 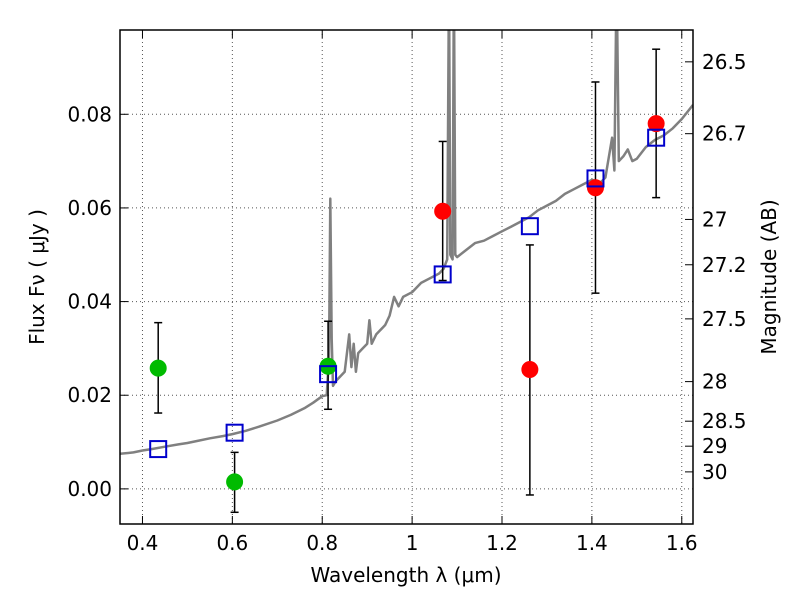 What do you see at coordinates (89, 395) in the screenshot?
I see `y-tick-label: 0.02` at bounding box center [89, 395].